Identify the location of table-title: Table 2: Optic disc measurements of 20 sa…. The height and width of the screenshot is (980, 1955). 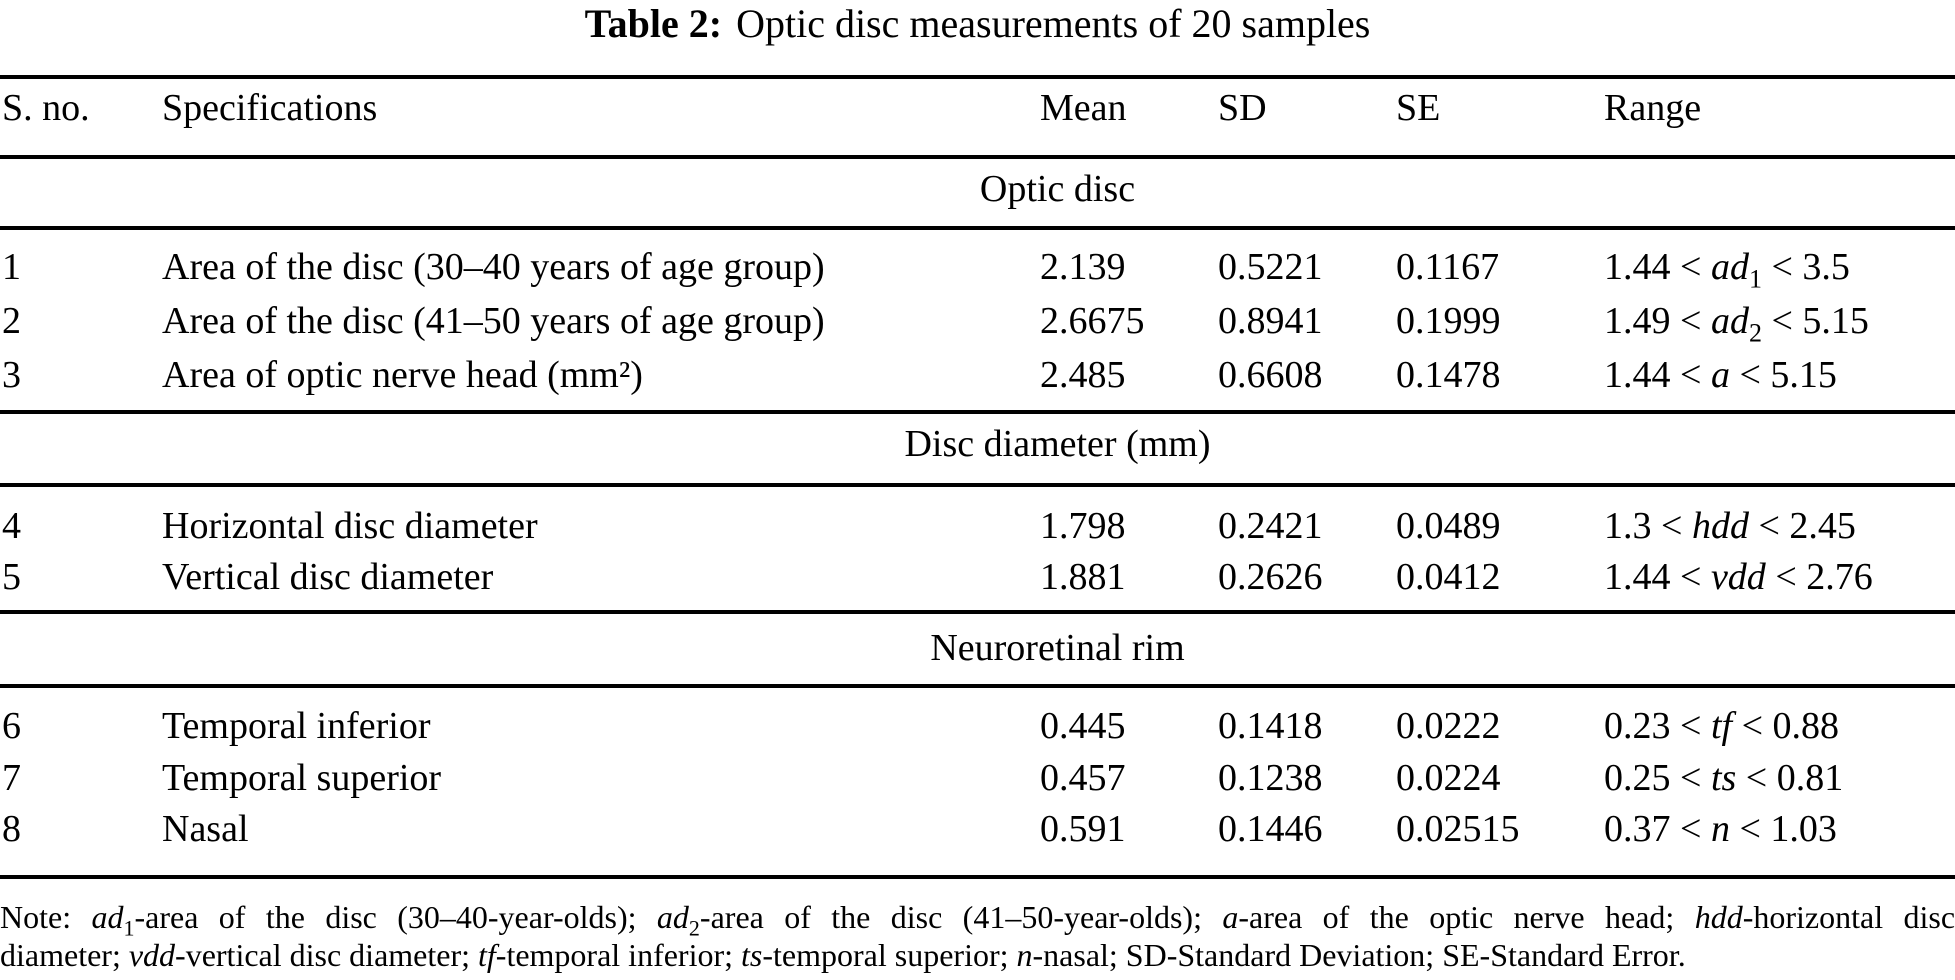
(977, 24).